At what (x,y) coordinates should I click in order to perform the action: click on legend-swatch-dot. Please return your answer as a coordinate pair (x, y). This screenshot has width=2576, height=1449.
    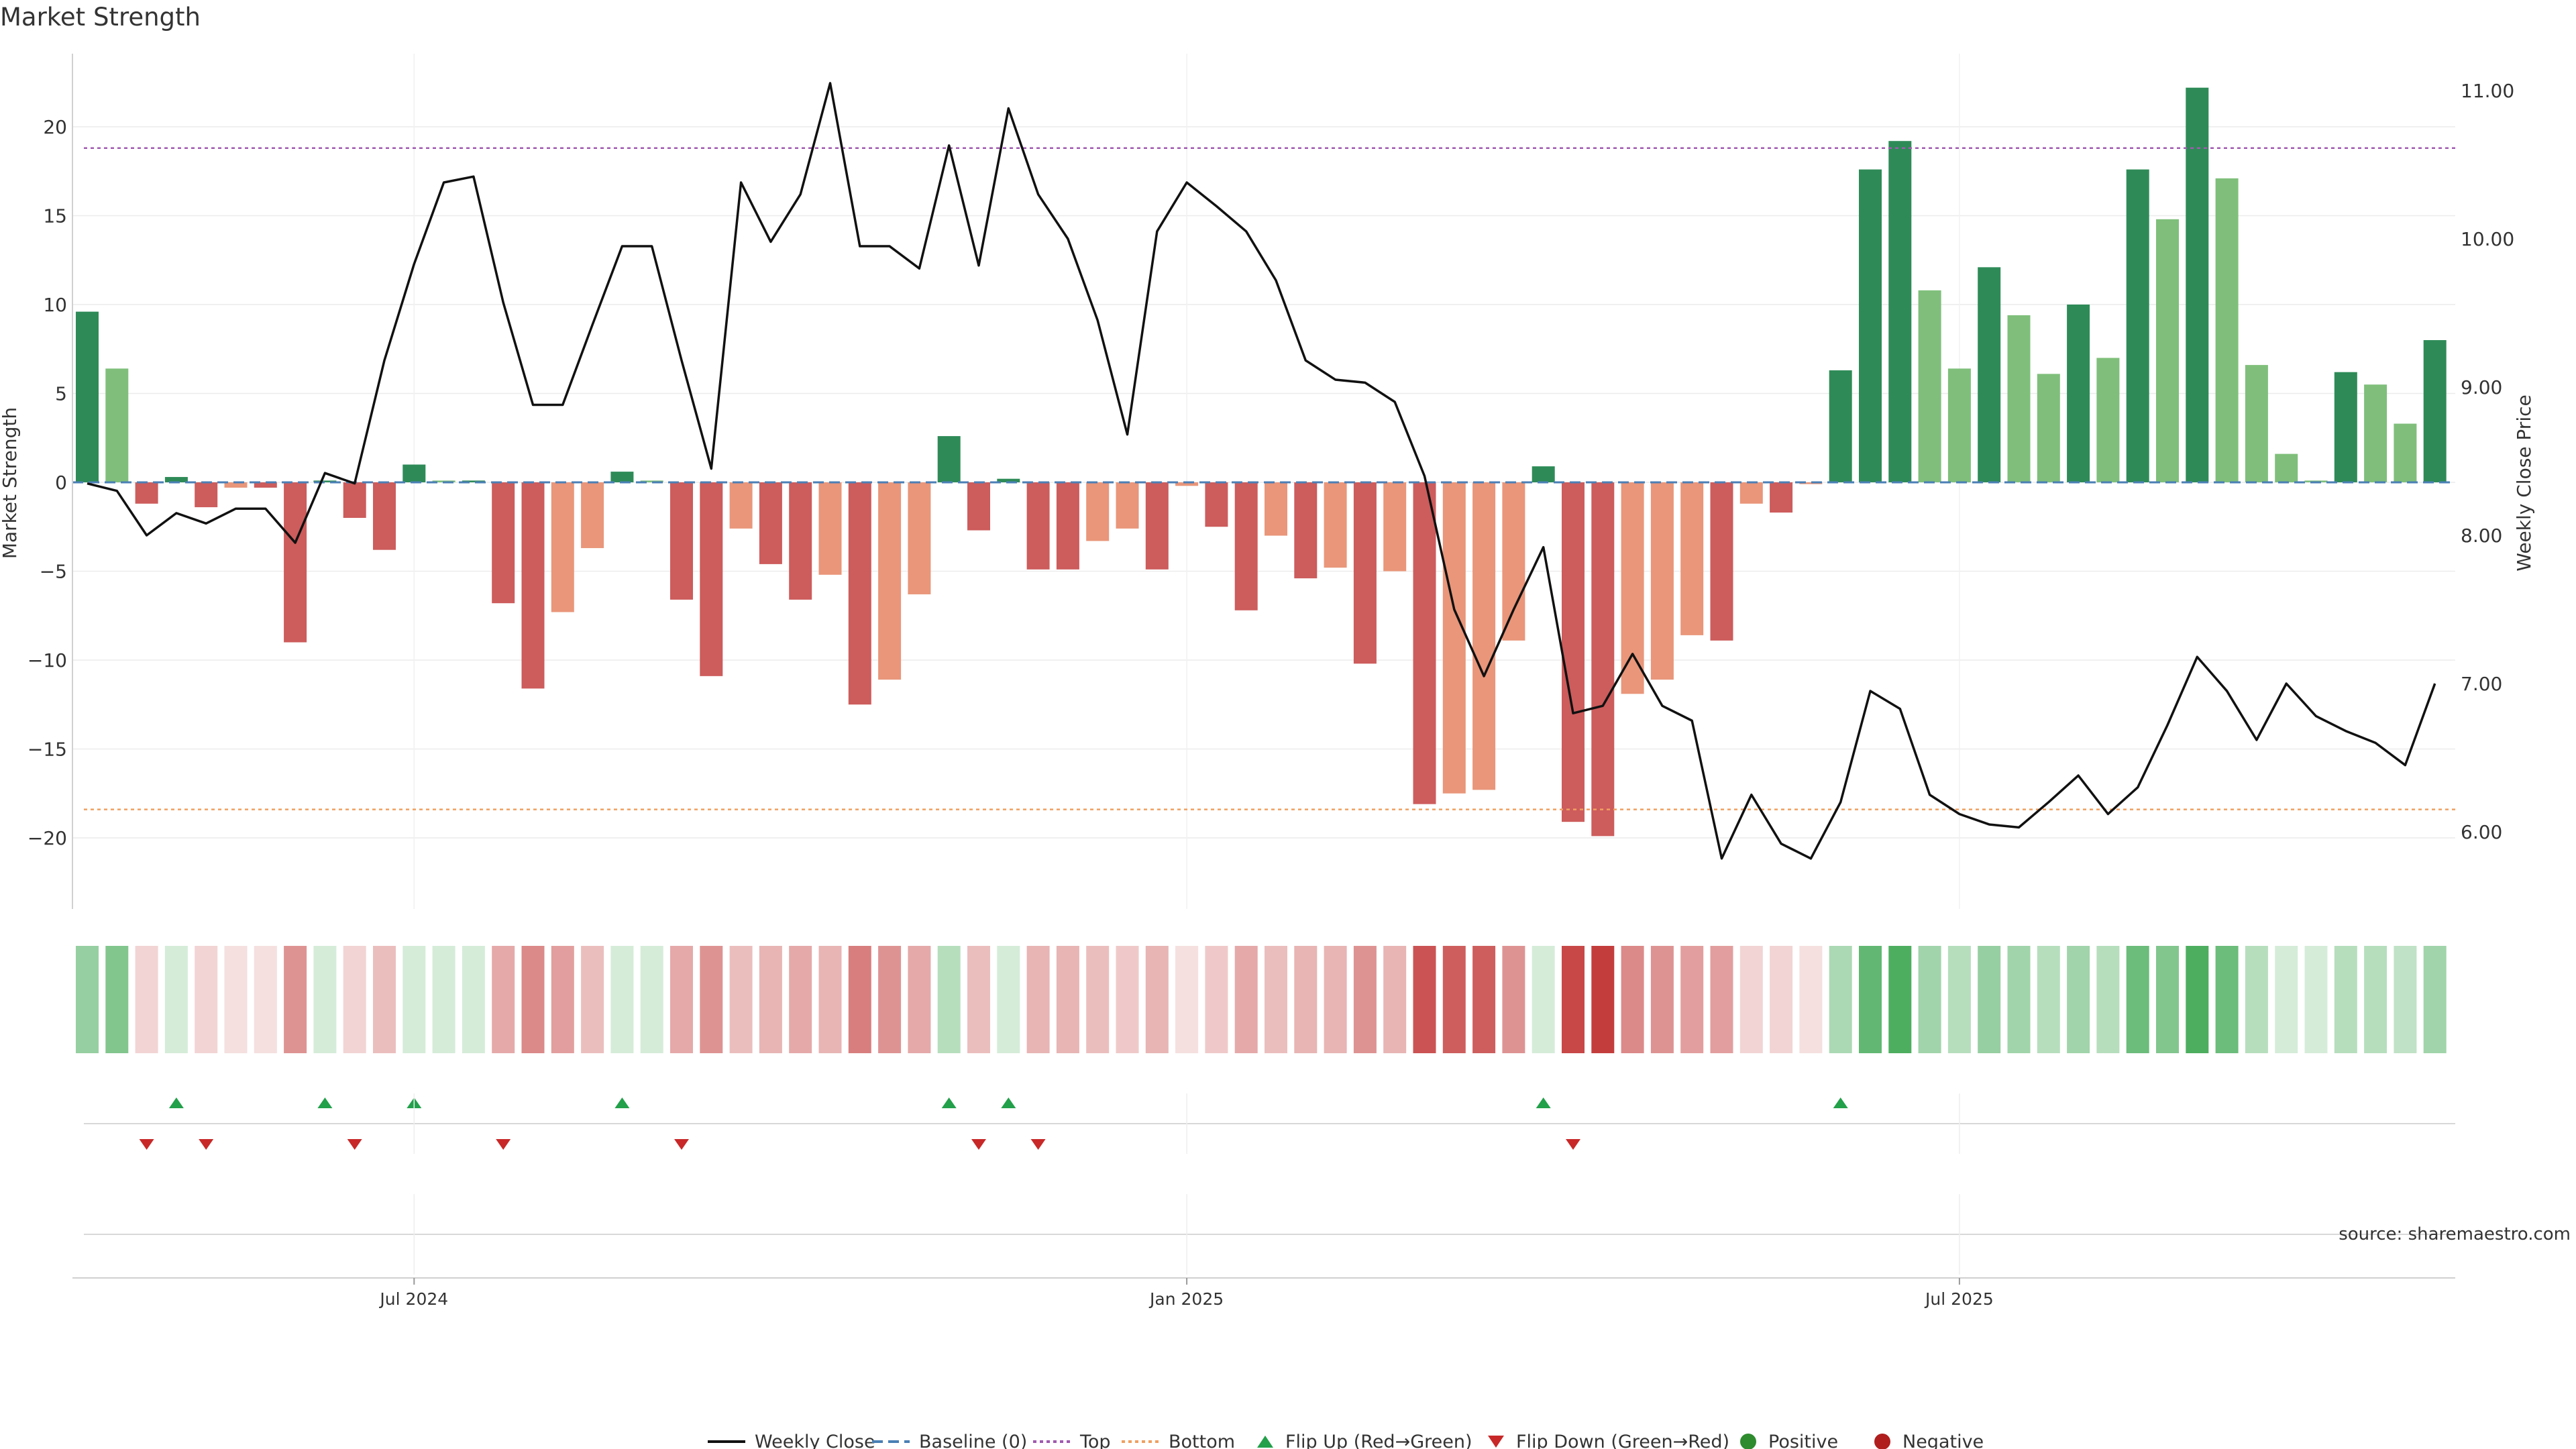
    Looking at the image, I should click on (1882, 1441).